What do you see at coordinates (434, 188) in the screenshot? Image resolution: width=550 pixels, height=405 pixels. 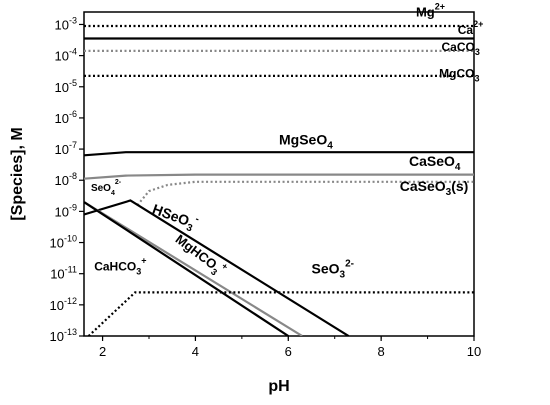 I see `label-caseo3s: CaSeO3(s)` at bounding box center [434, 188].